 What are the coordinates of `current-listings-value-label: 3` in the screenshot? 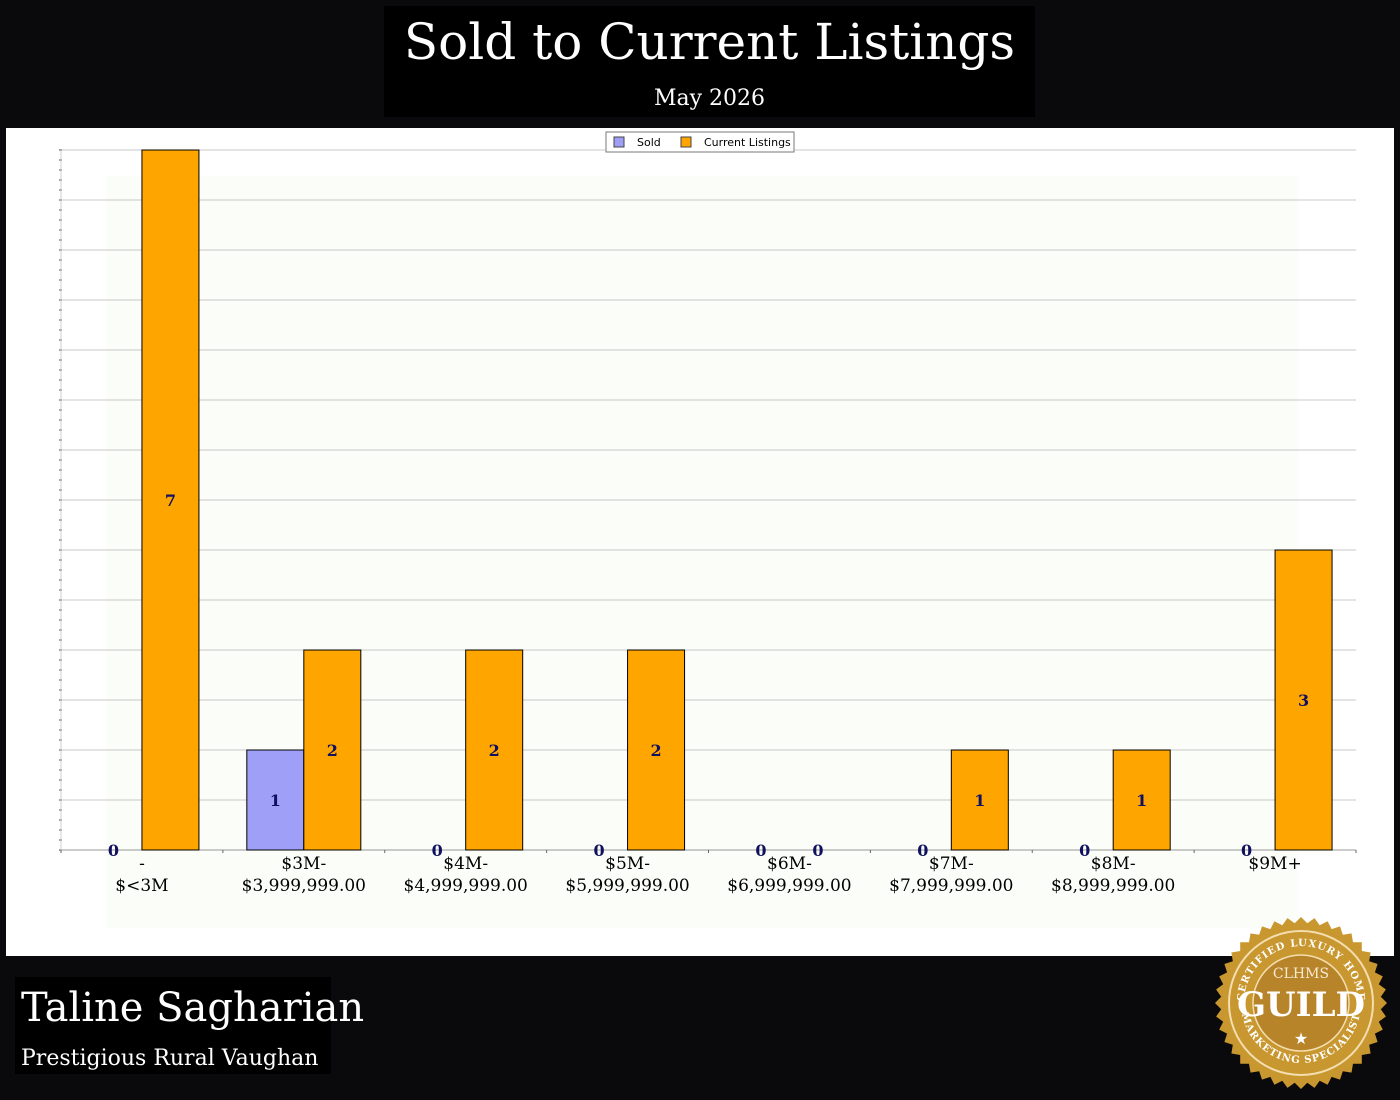 It's located at (1303, 700).